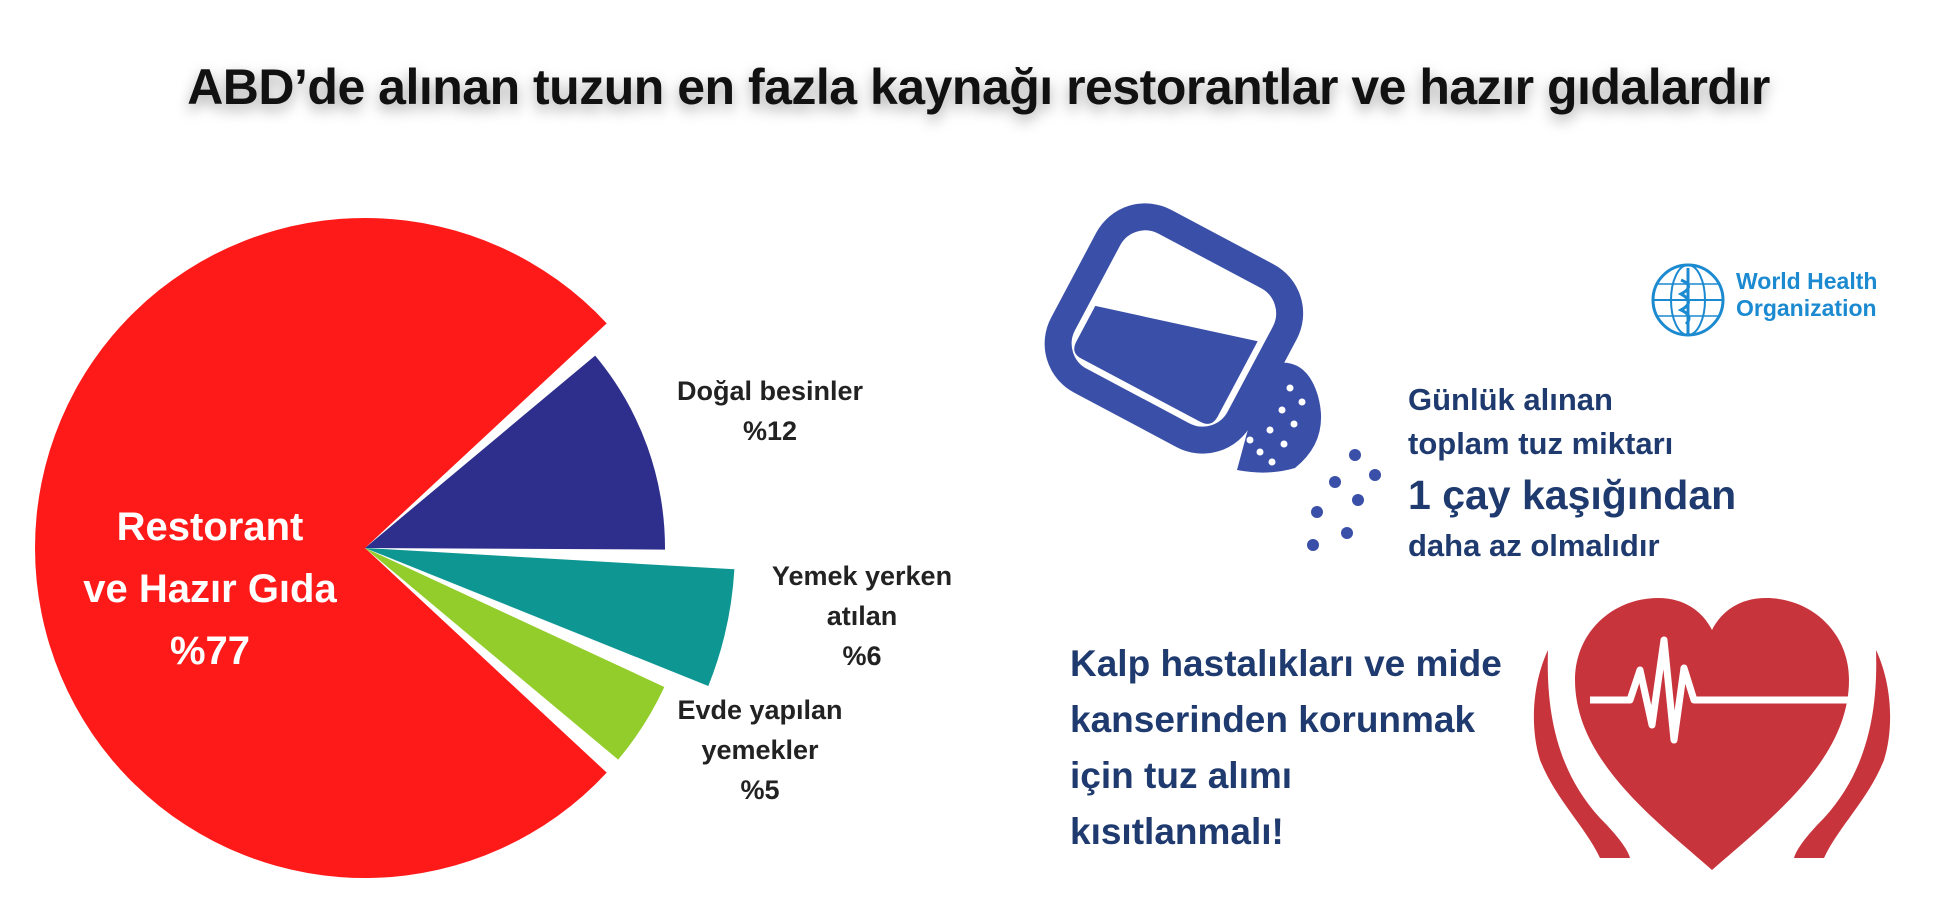 The height and width of the screenshot is (901, 1957). I want to click on slice-label-home-cooked: Evde yapılan yemekler %5, so click(760, 750).